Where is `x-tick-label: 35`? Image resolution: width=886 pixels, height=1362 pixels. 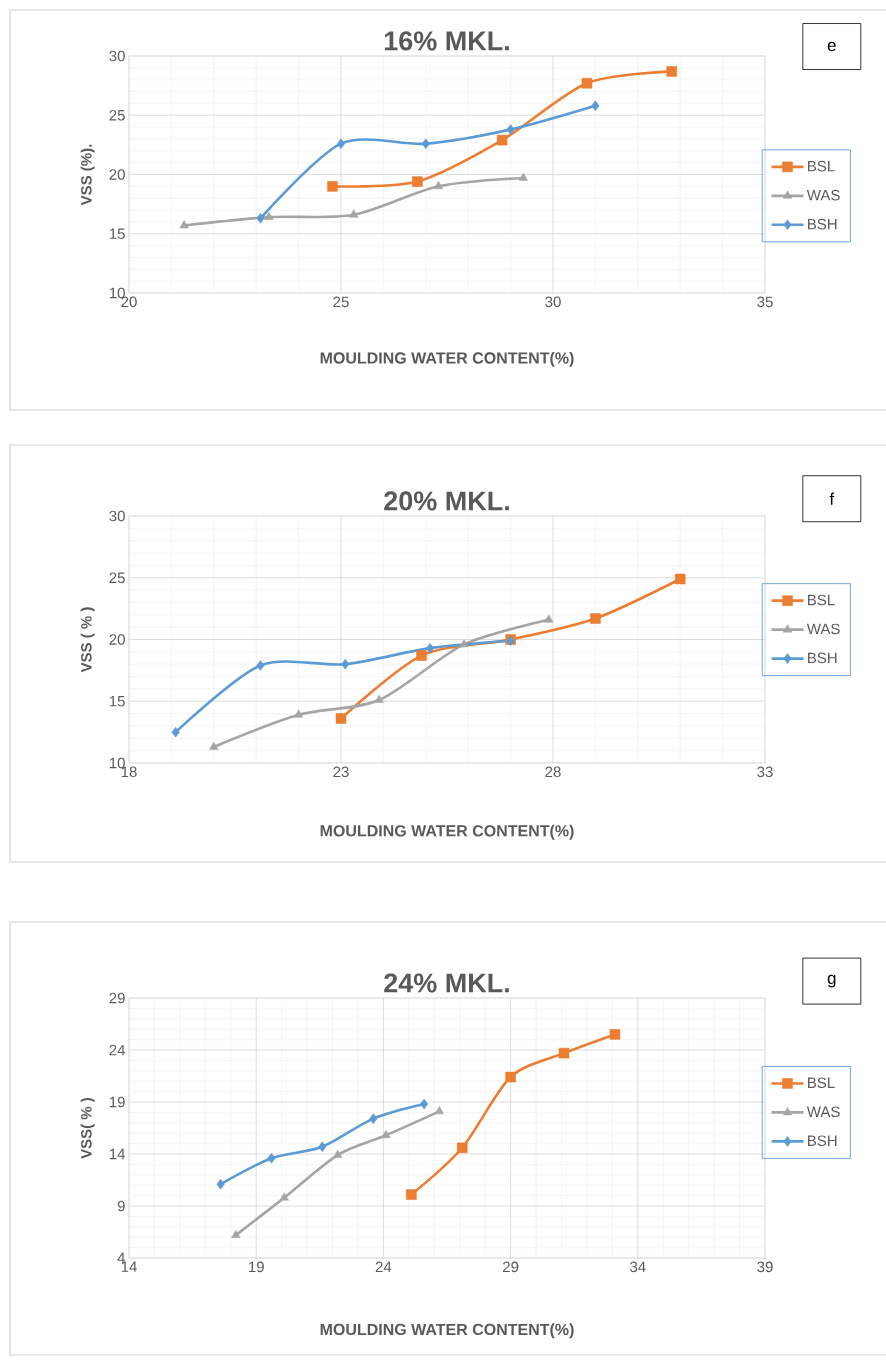 x-tick-label: 35 is located at coordinates (765, 302).